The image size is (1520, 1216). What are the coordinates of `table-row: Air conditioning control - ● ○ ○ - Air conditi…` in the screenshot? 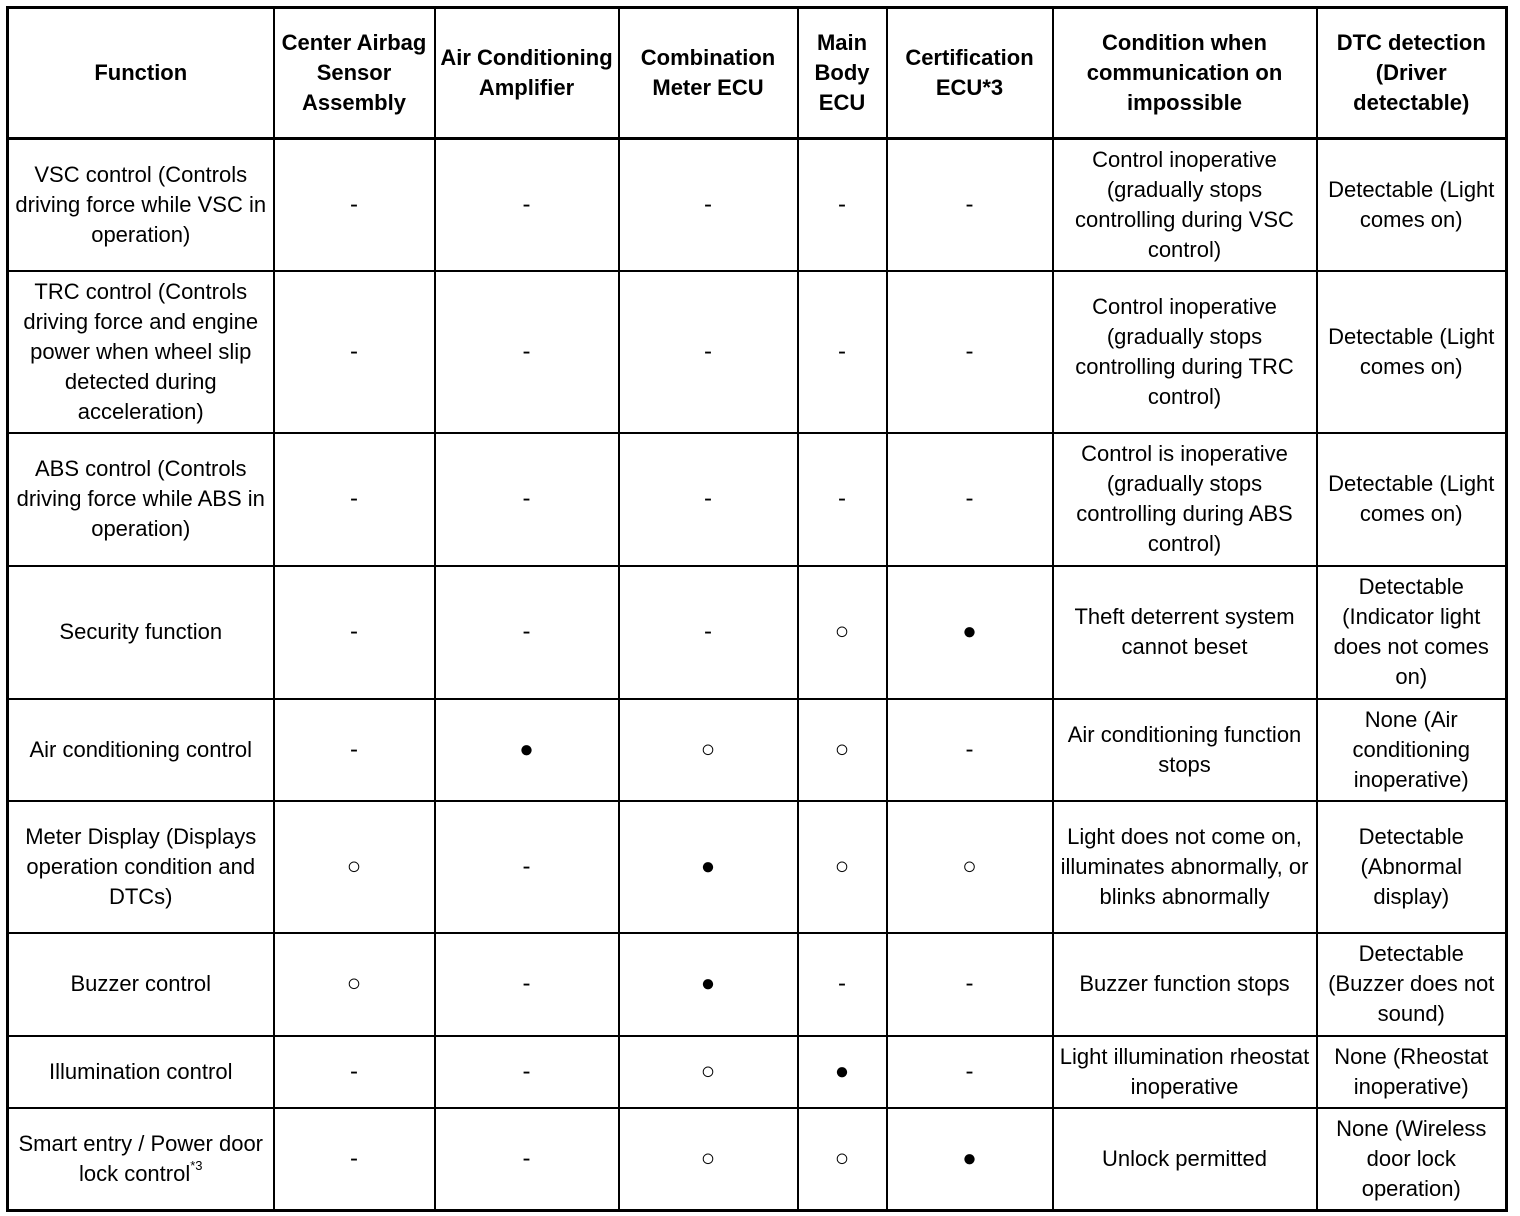 It's located at (757, 749).